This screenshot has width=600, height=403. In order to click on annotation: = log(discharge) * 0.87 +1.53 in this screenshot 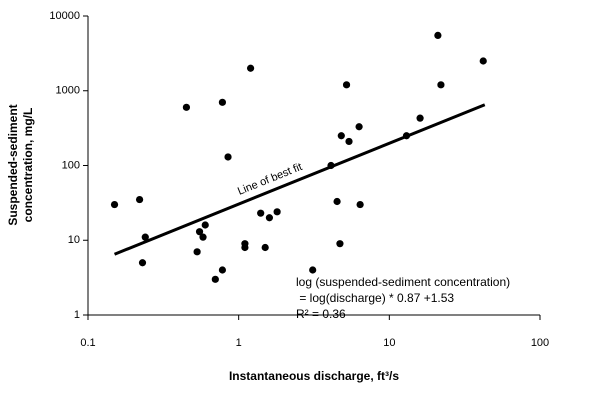, I will do `click(375, 298)`.